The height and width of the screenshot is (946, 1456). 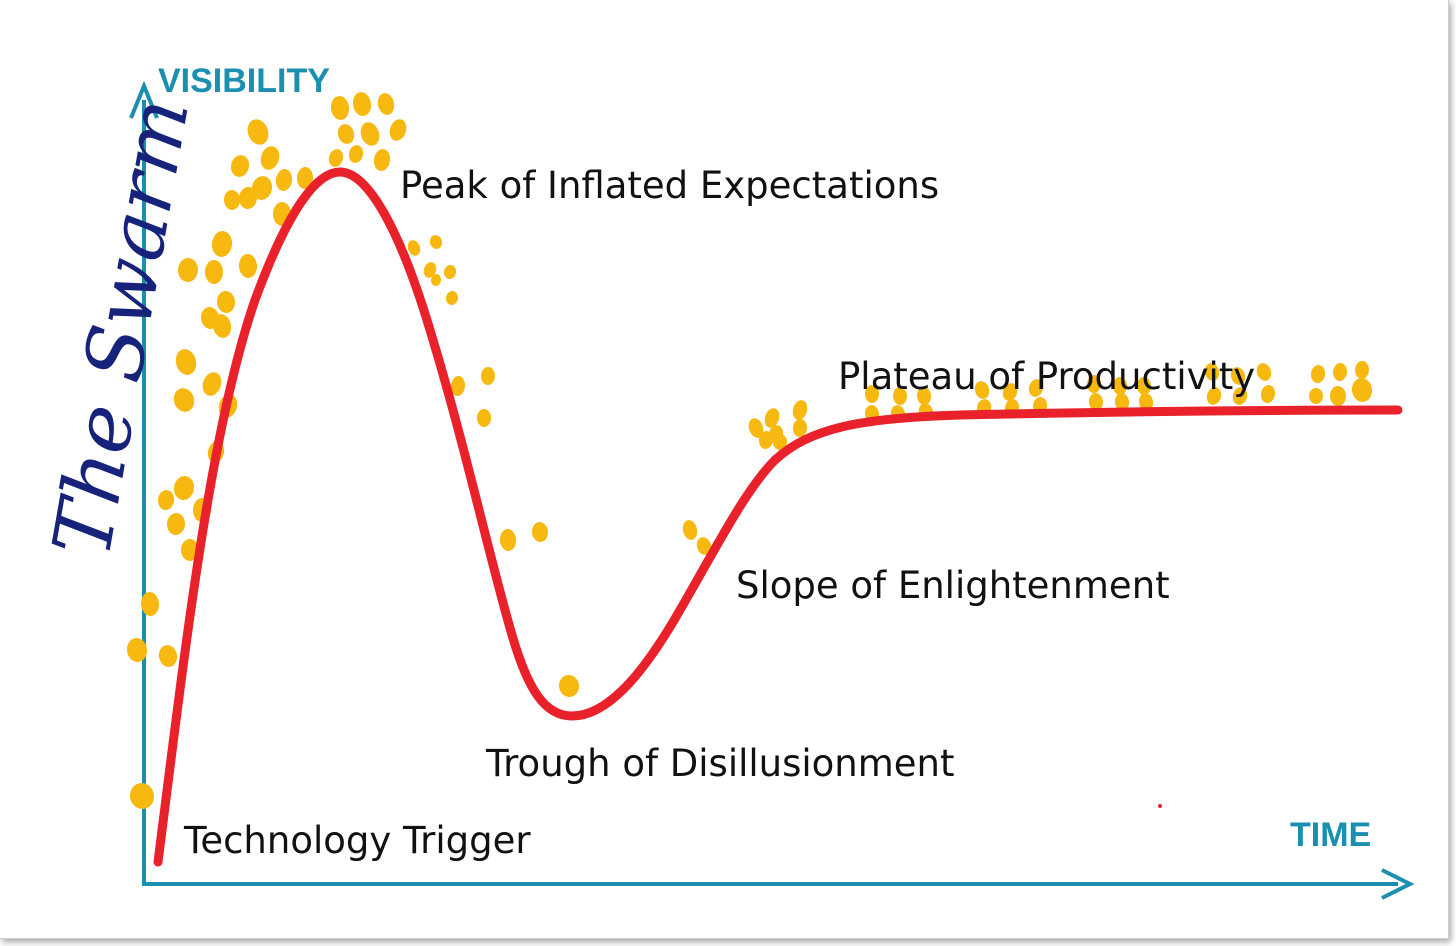 What do you see at coordinates (244, 81) in the screenshot?
I see `y-axis-title: VISIBILITY` at bounding box center [244, 81].